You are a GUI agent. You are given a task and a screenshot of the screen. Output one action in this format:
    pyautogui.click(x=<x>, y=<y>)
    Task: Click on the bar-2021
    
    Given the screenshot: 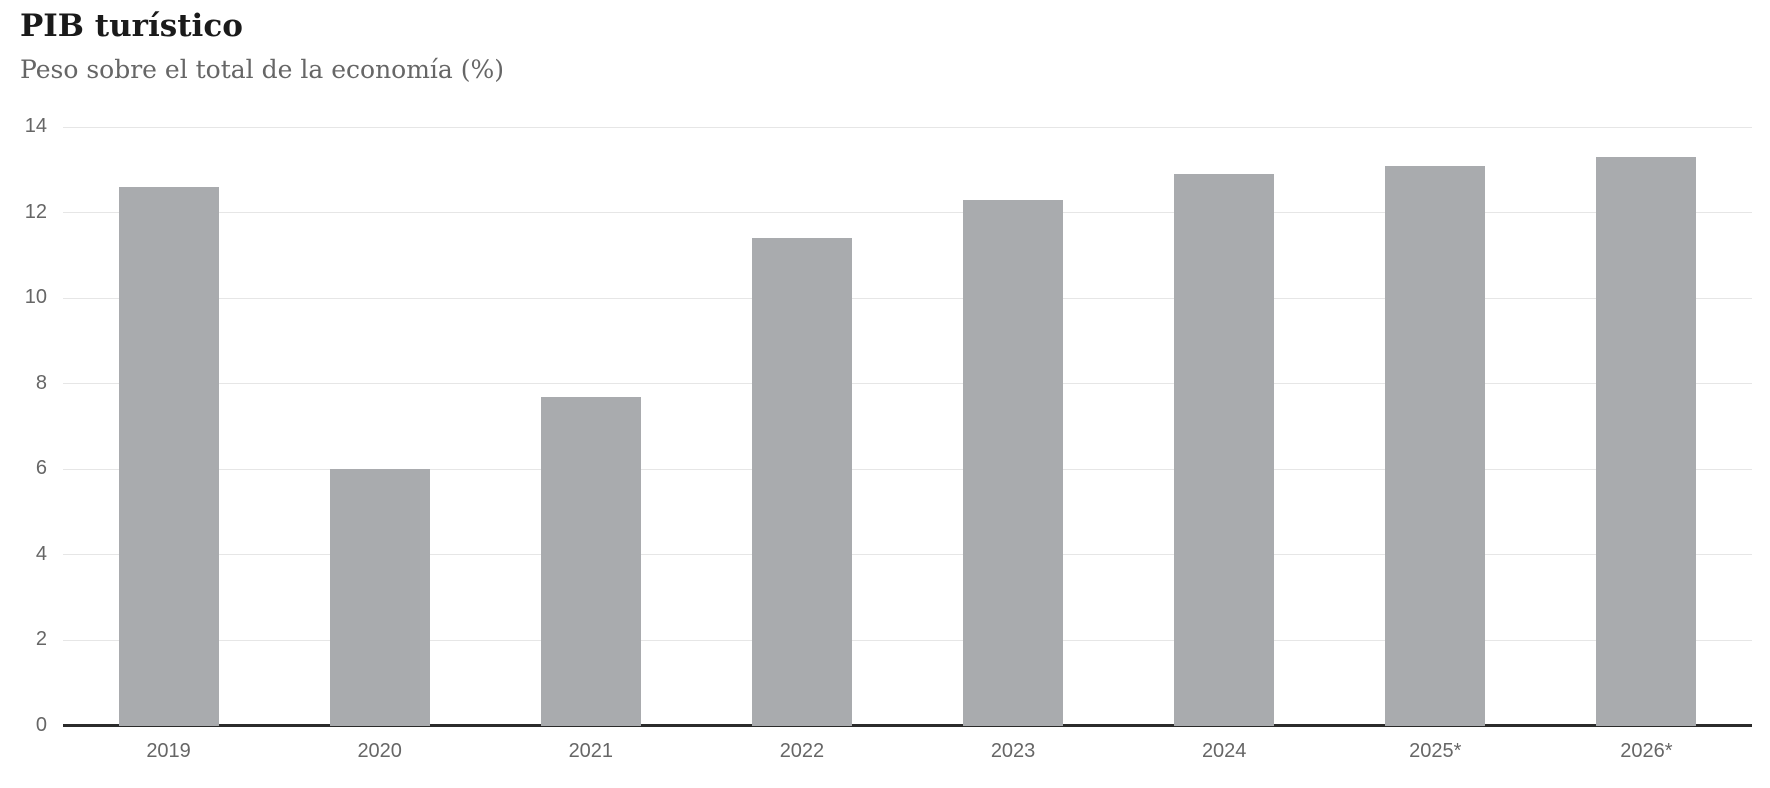 What is the action you would take?
    pyautogui.click(x=590, y=561)
    